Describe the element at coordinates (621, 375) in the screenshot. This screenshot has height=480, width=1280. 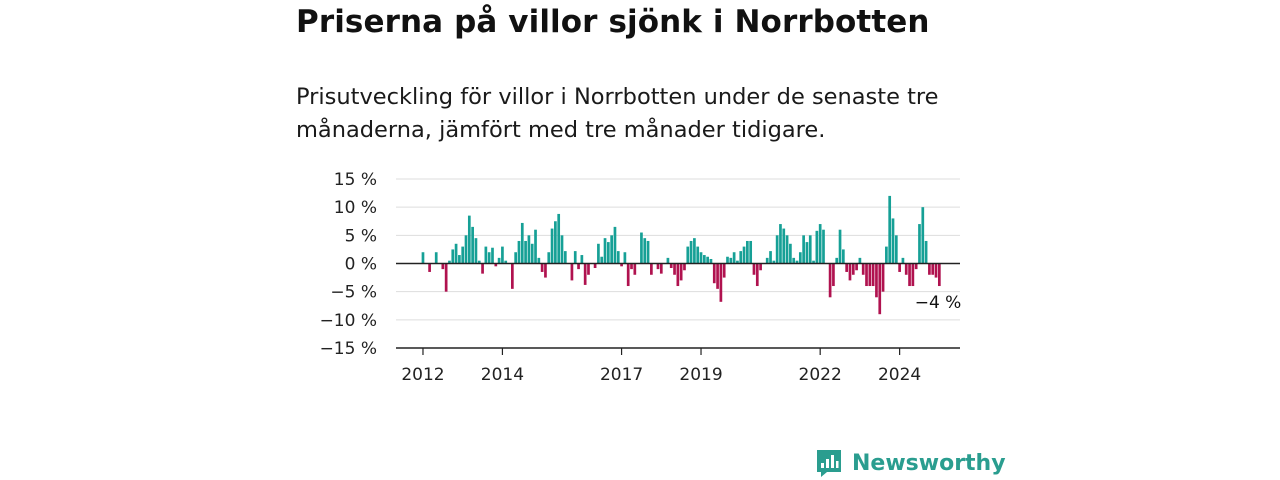
I see `x-tick-label: 2017` at that location.